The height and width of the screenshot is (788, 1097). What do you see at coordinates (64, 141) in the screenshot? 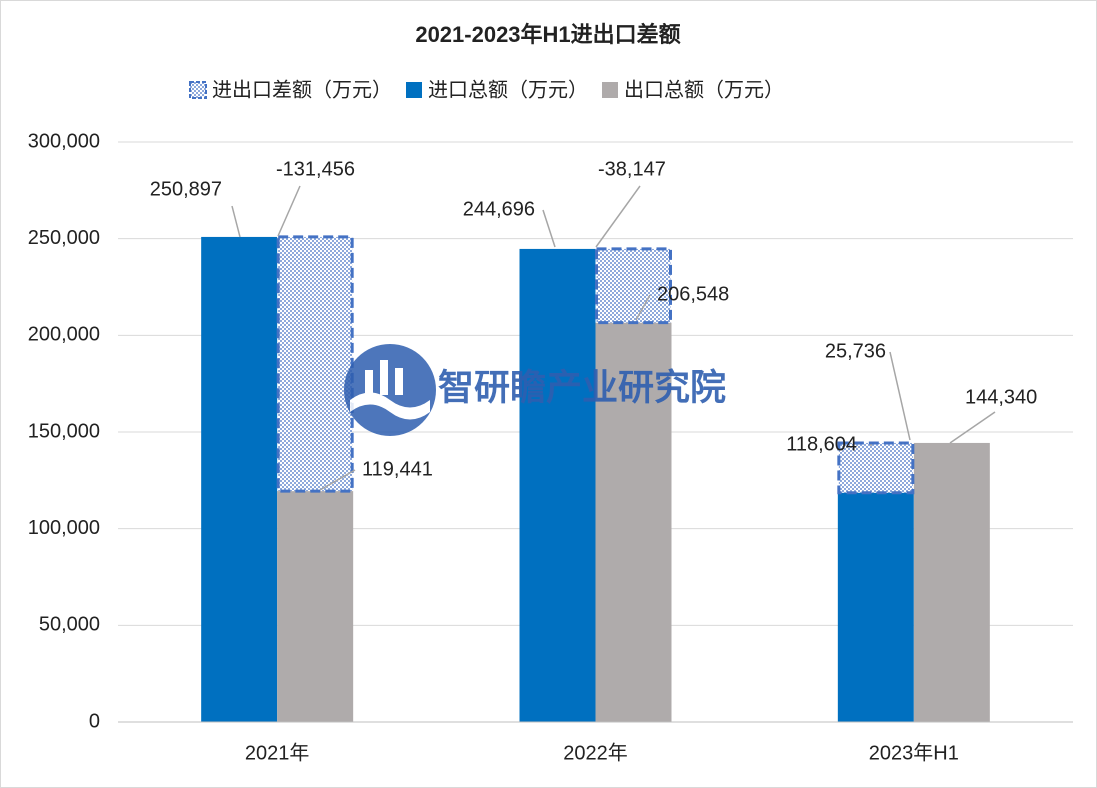
I see `y-tick-label: 300,000` at bounding box center [64, 141].